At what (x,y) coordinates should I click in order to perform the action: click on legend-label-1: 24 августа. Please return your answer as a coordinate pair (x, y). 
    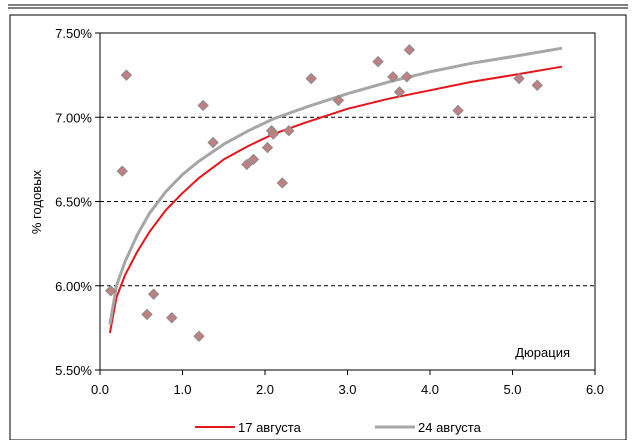
    Looking at the image, I should click on (450, 427).